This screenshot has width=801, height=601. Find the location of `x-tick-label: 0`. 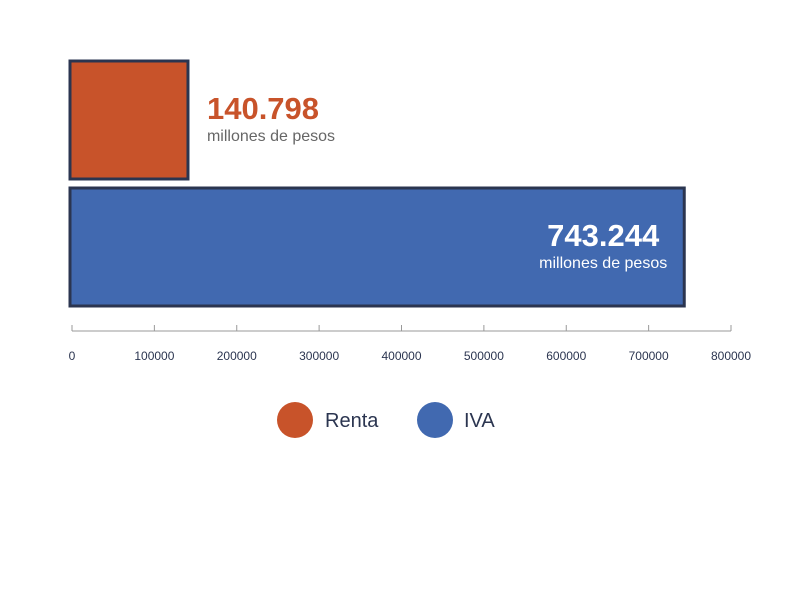

x-tick-label: 0 is located at coordinates (72, 356).